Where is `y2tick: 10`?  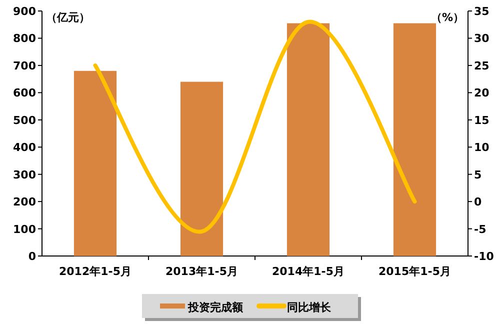 y2tick: 10 is located at coordinates (482, 147).